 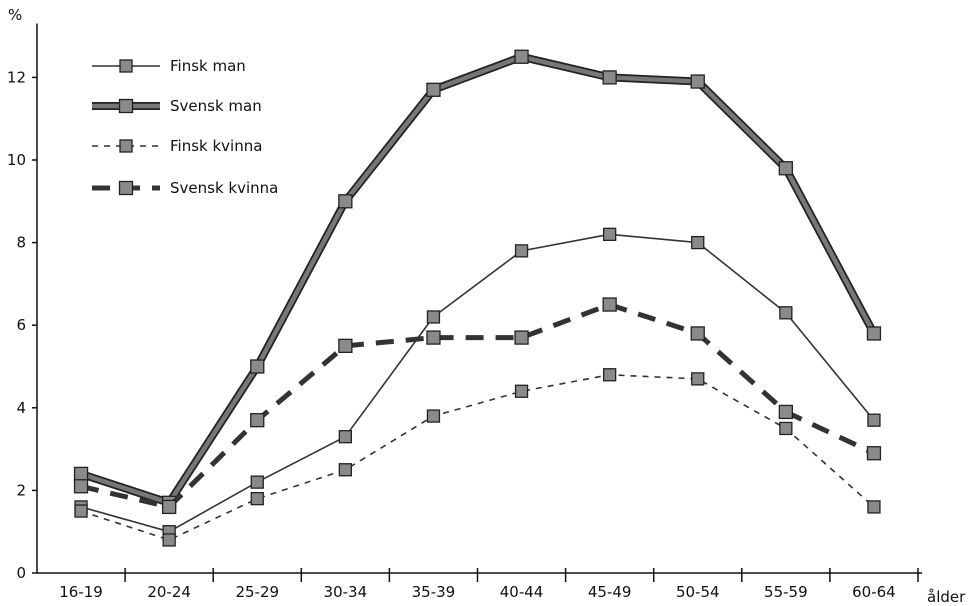 What do you see at coordinates (257, 592) in the screenshot?
I see `x-tick-label: 25-29` at bounding box center [257, 592].